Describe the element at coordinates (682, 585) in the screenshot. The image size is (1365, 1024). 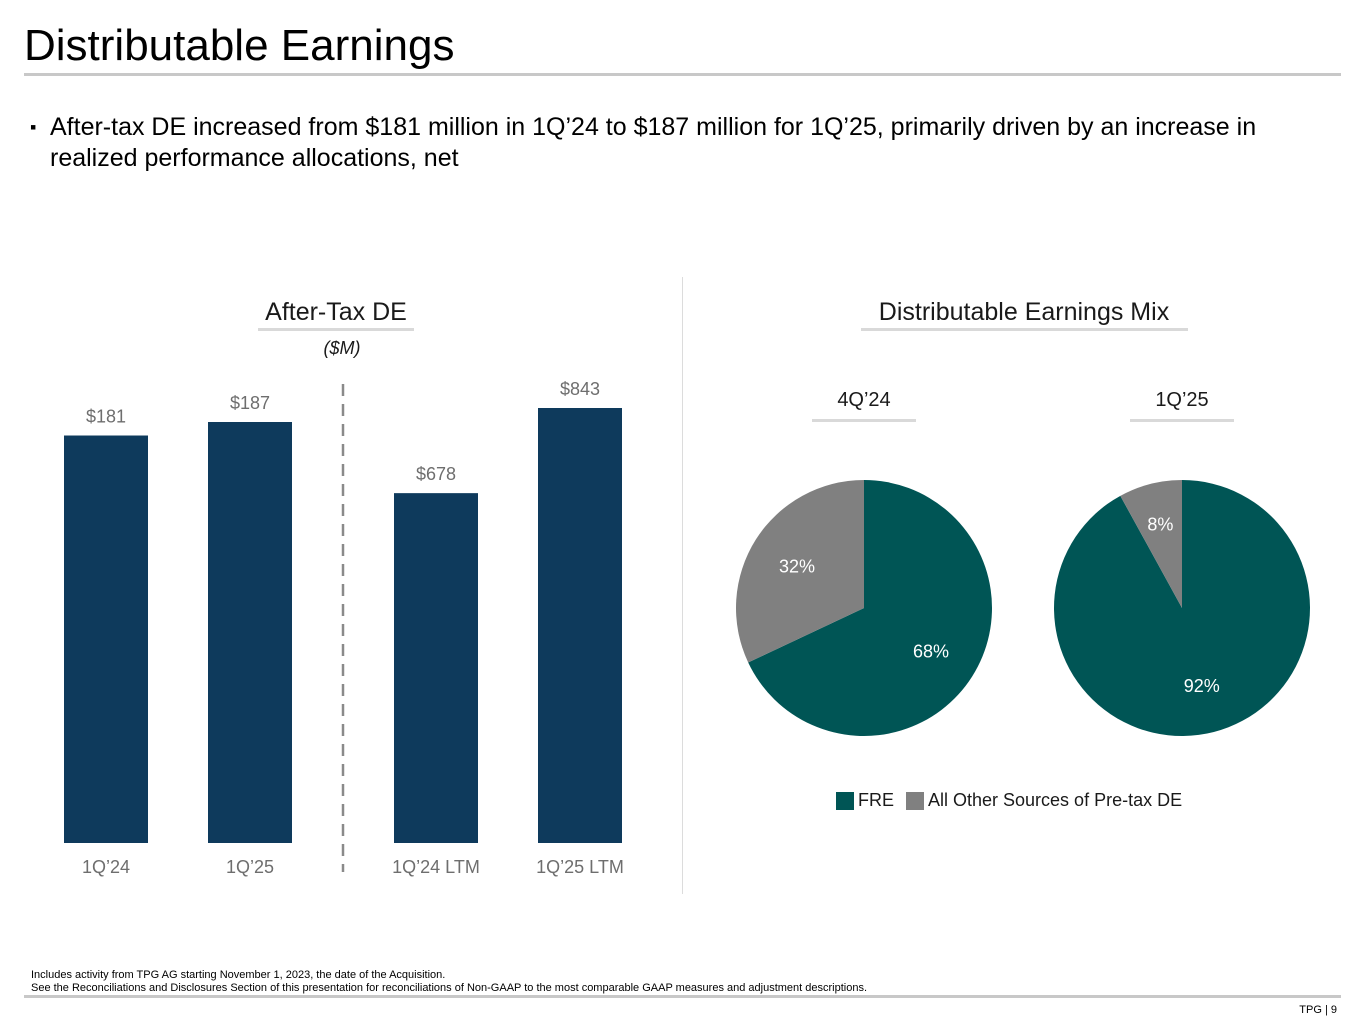
I see `section-divider` at that location.